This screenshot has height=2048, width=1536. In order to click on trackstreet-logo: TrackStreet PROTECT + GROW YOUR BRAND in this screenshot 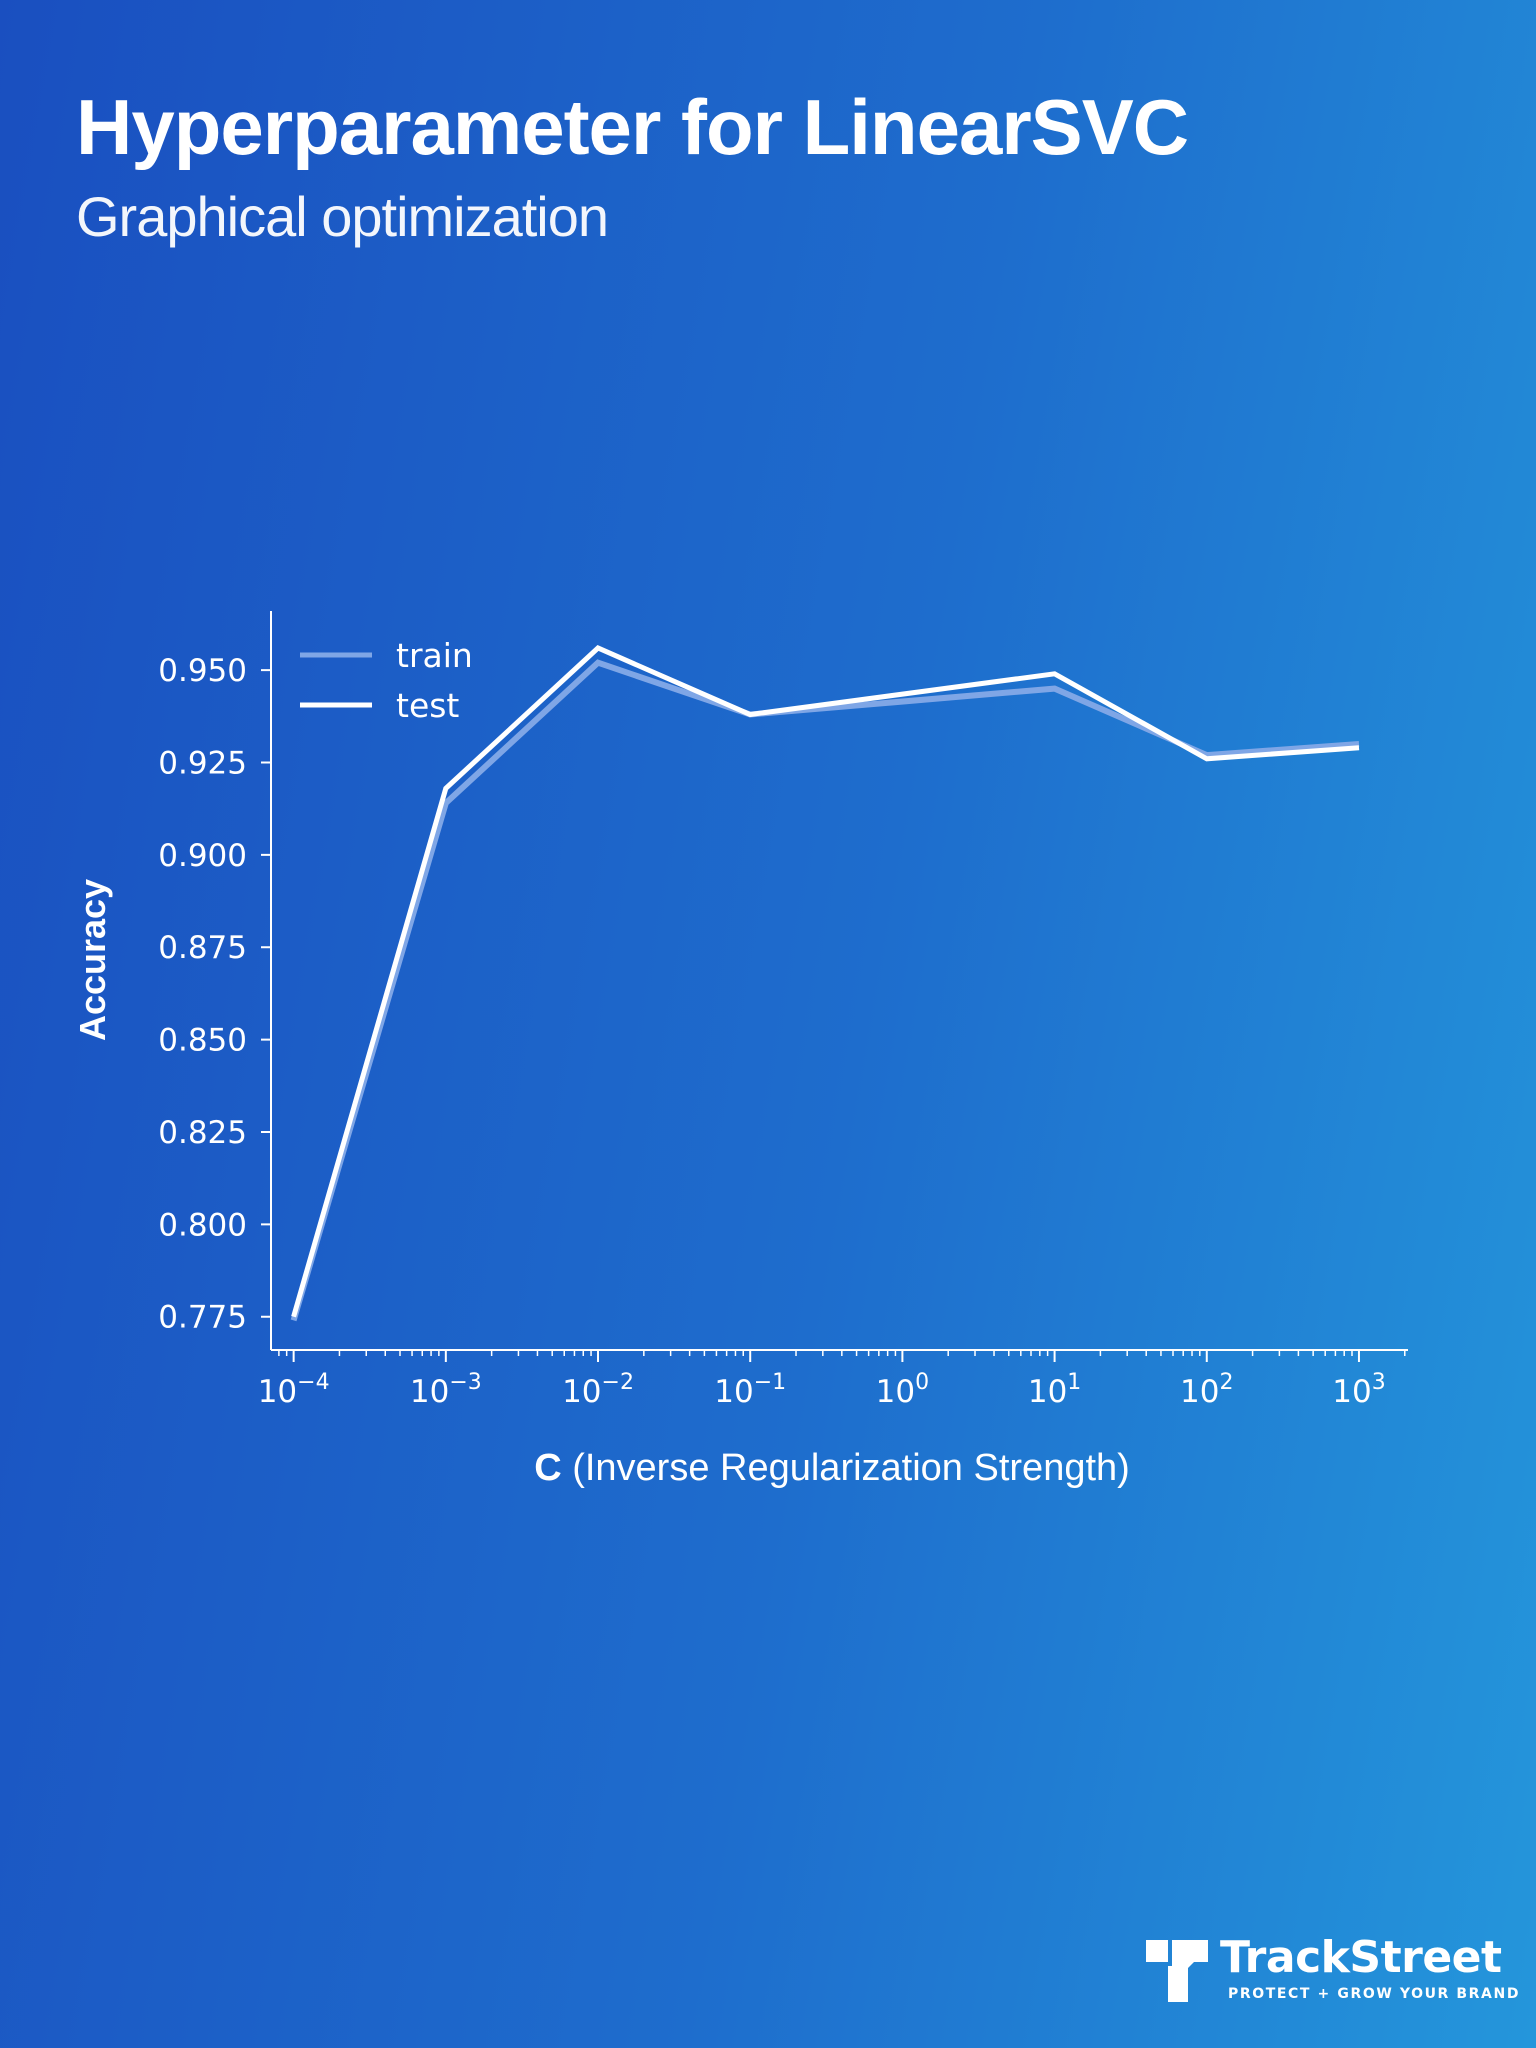, I will do `click(1332, 1967)`.